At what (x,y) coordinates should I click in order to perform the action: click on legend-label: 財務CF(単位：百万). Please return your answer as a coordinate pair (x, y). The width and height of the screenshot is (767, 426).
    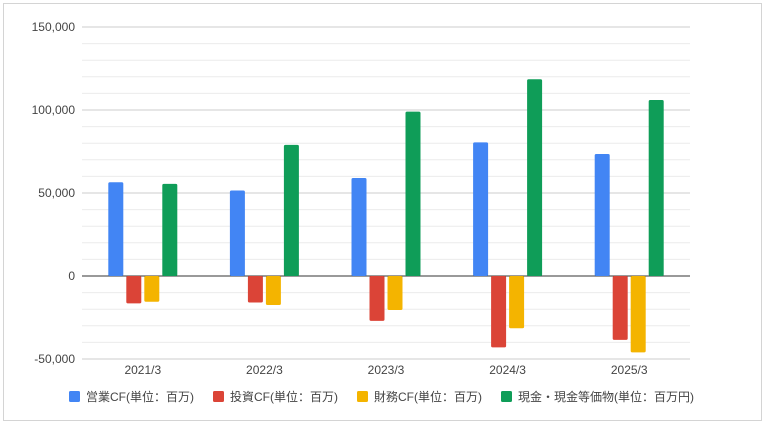
    Looking at the image, I should click on (428, 396).